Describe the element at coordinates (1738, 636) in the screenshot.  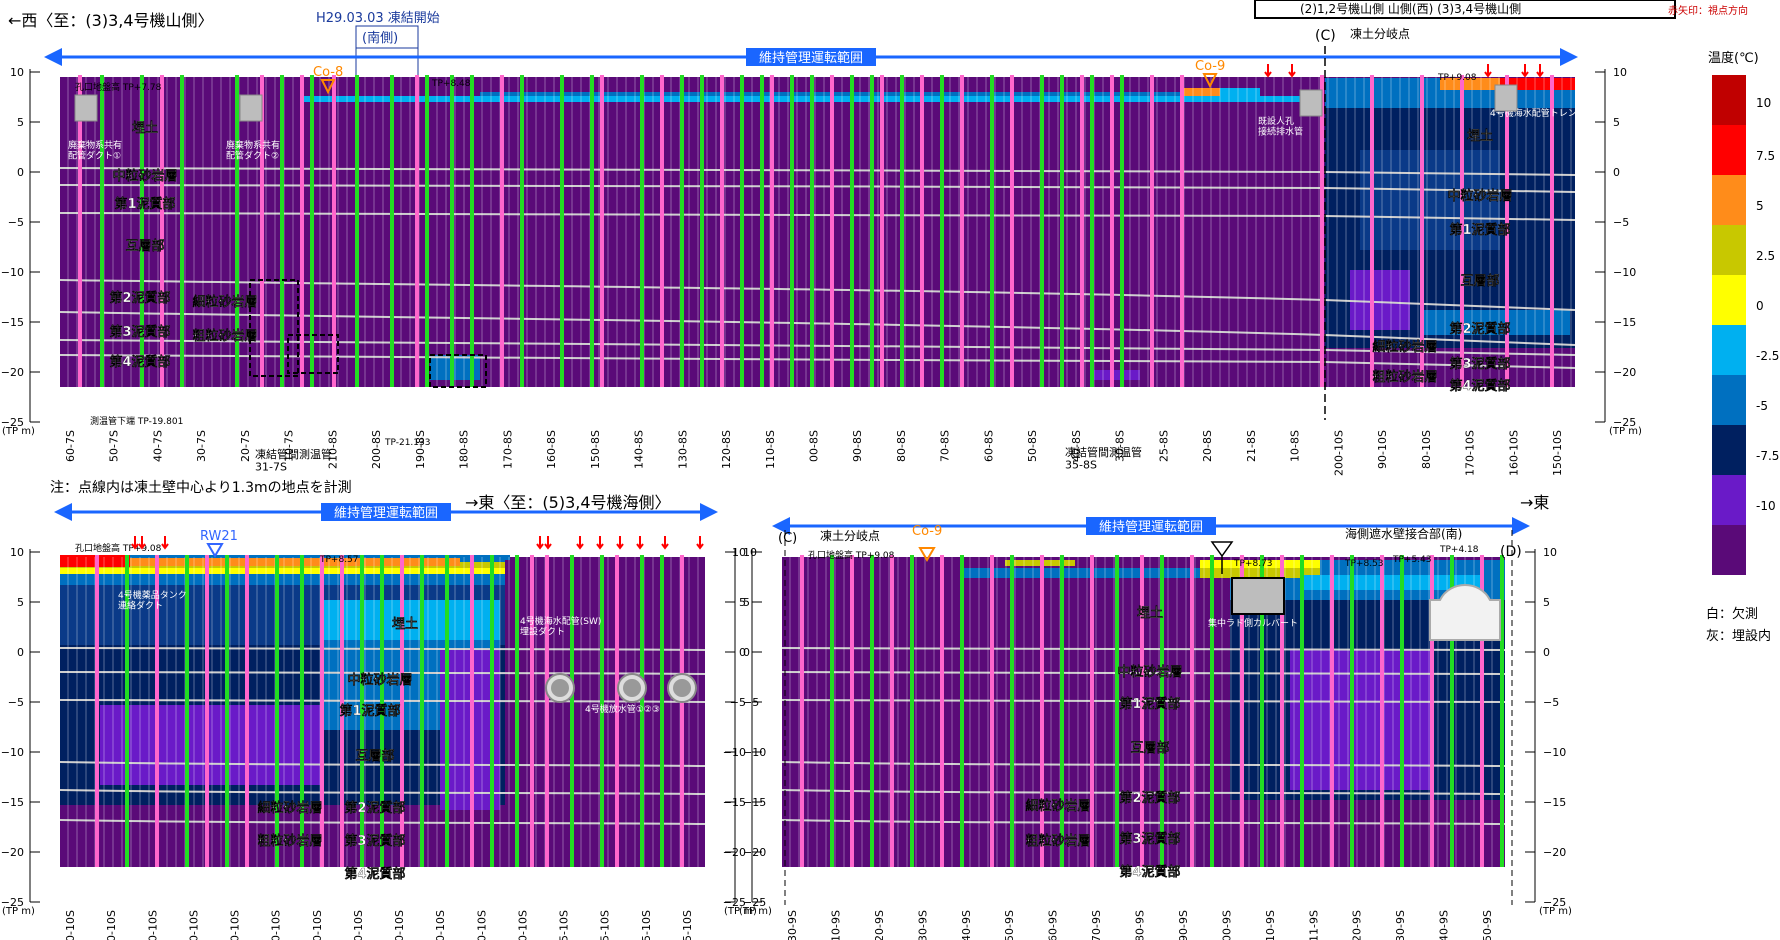
I see `legend-note-gray: 灰：埋設内` at that location.